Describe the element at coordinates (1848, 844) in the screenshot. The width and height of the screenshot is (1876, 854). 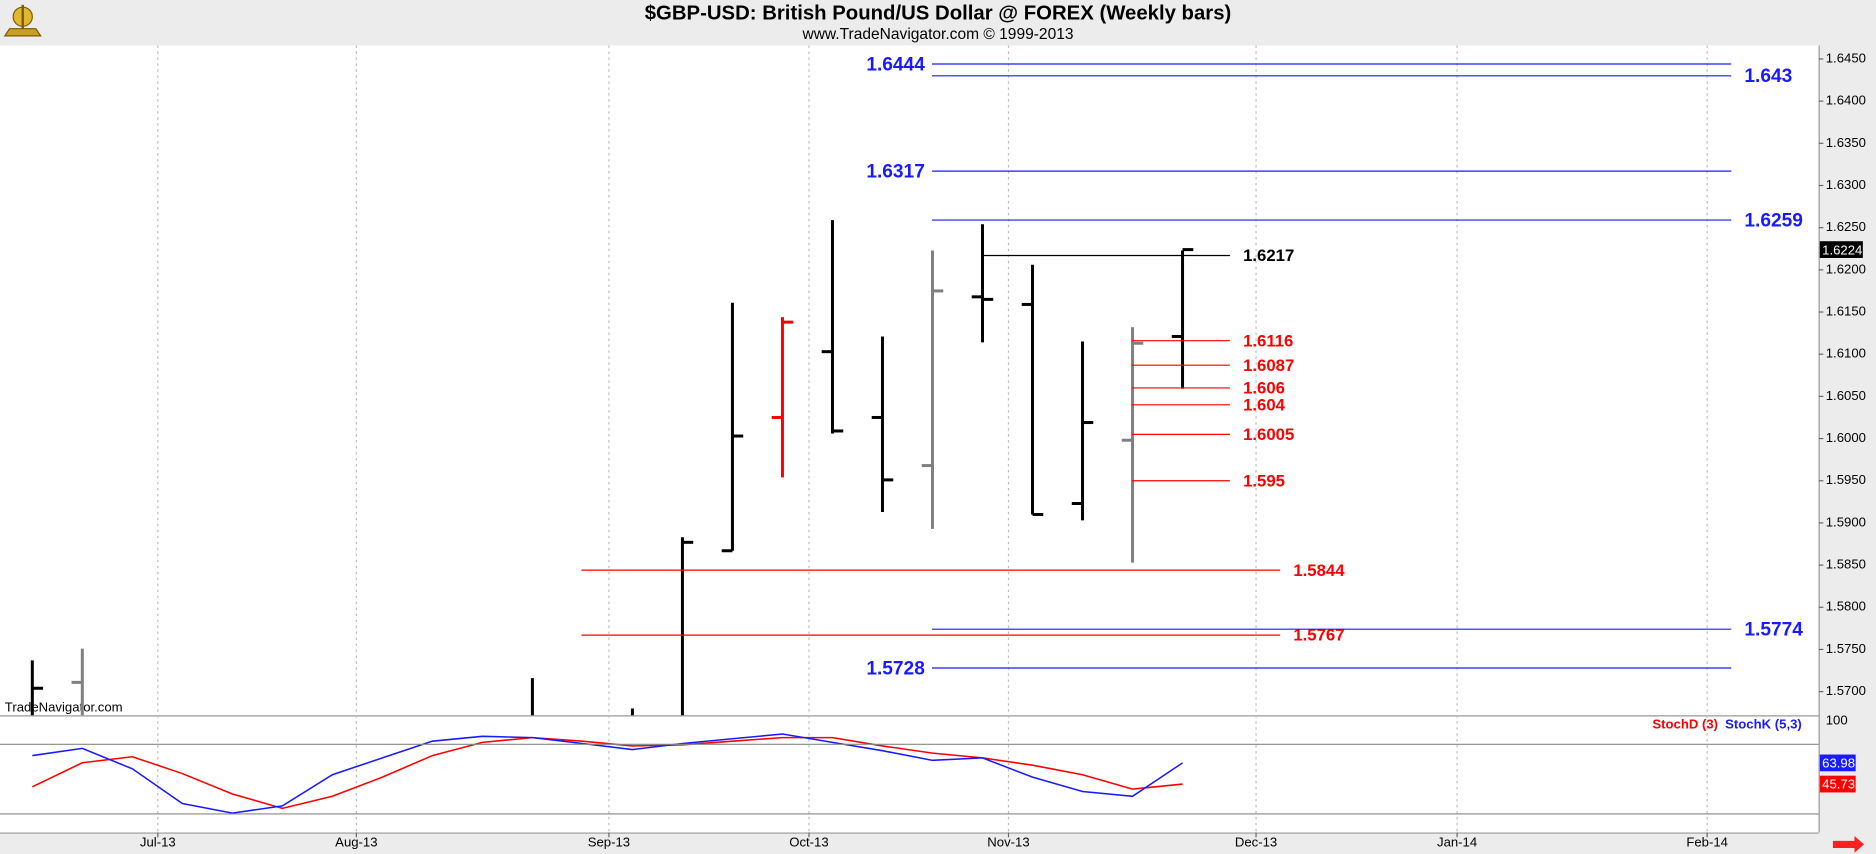
I see `scroll-arrow` at that location.